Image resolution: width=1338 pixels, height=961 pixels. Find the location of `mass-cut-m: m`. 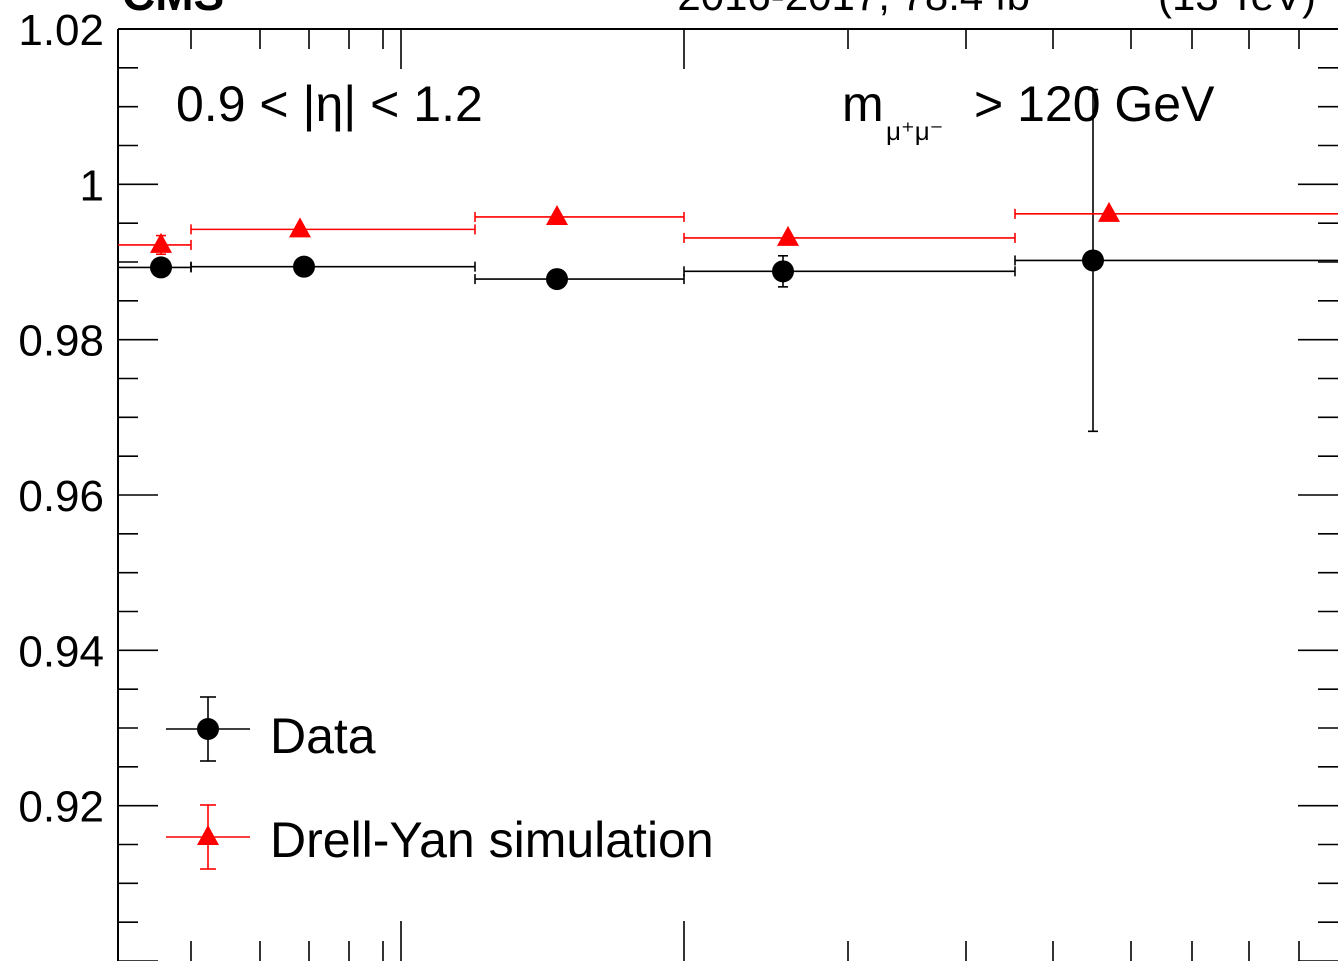

mass-cut-m: m is located at coordinates (863, 104).